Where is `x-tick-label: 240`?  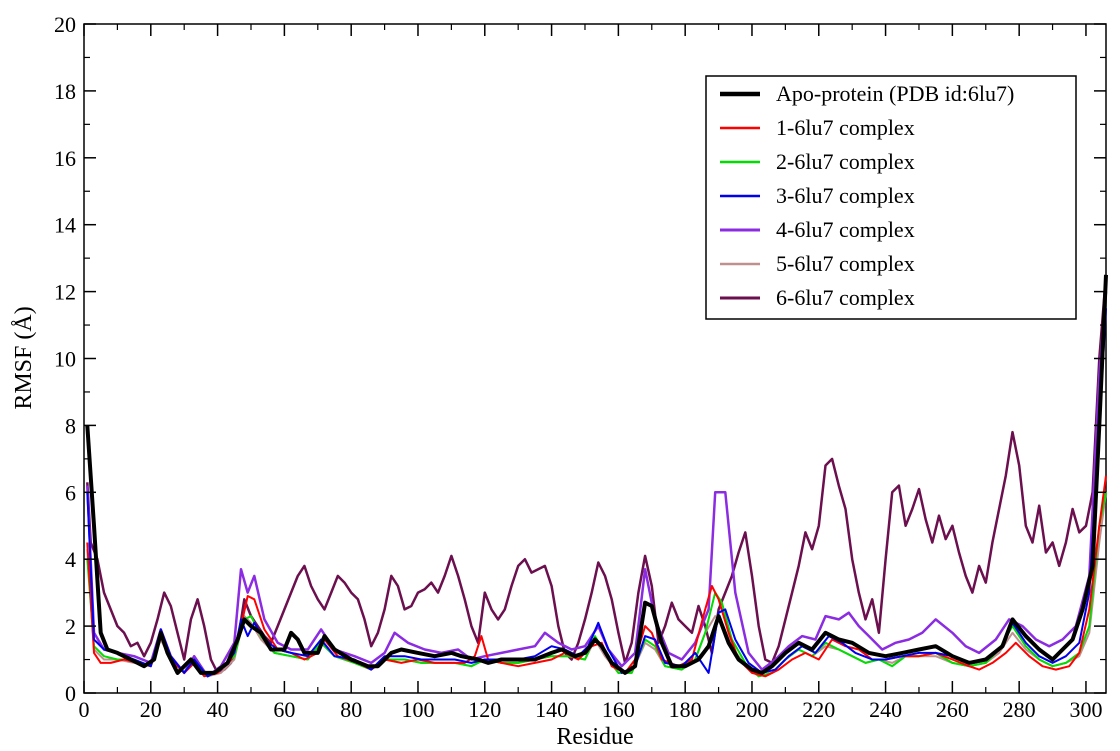
x-tick-label: 240 is located at coordinates (885, 709).